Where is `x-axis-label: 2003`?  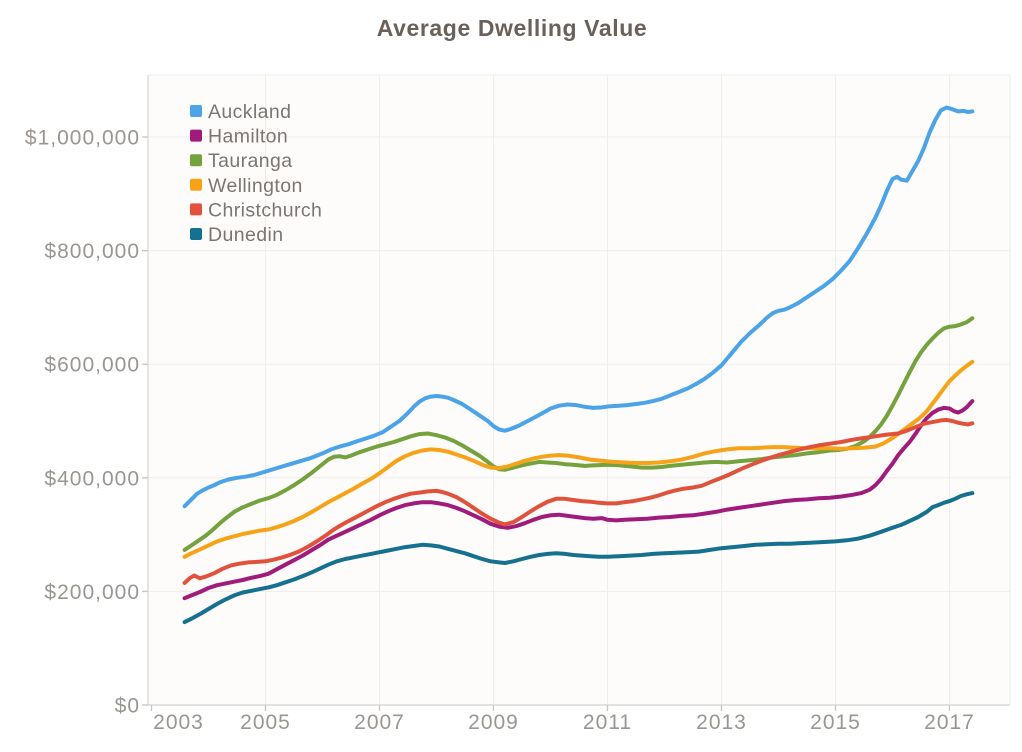
x-axis-label: 2003 is located at coordinates (178, 722).